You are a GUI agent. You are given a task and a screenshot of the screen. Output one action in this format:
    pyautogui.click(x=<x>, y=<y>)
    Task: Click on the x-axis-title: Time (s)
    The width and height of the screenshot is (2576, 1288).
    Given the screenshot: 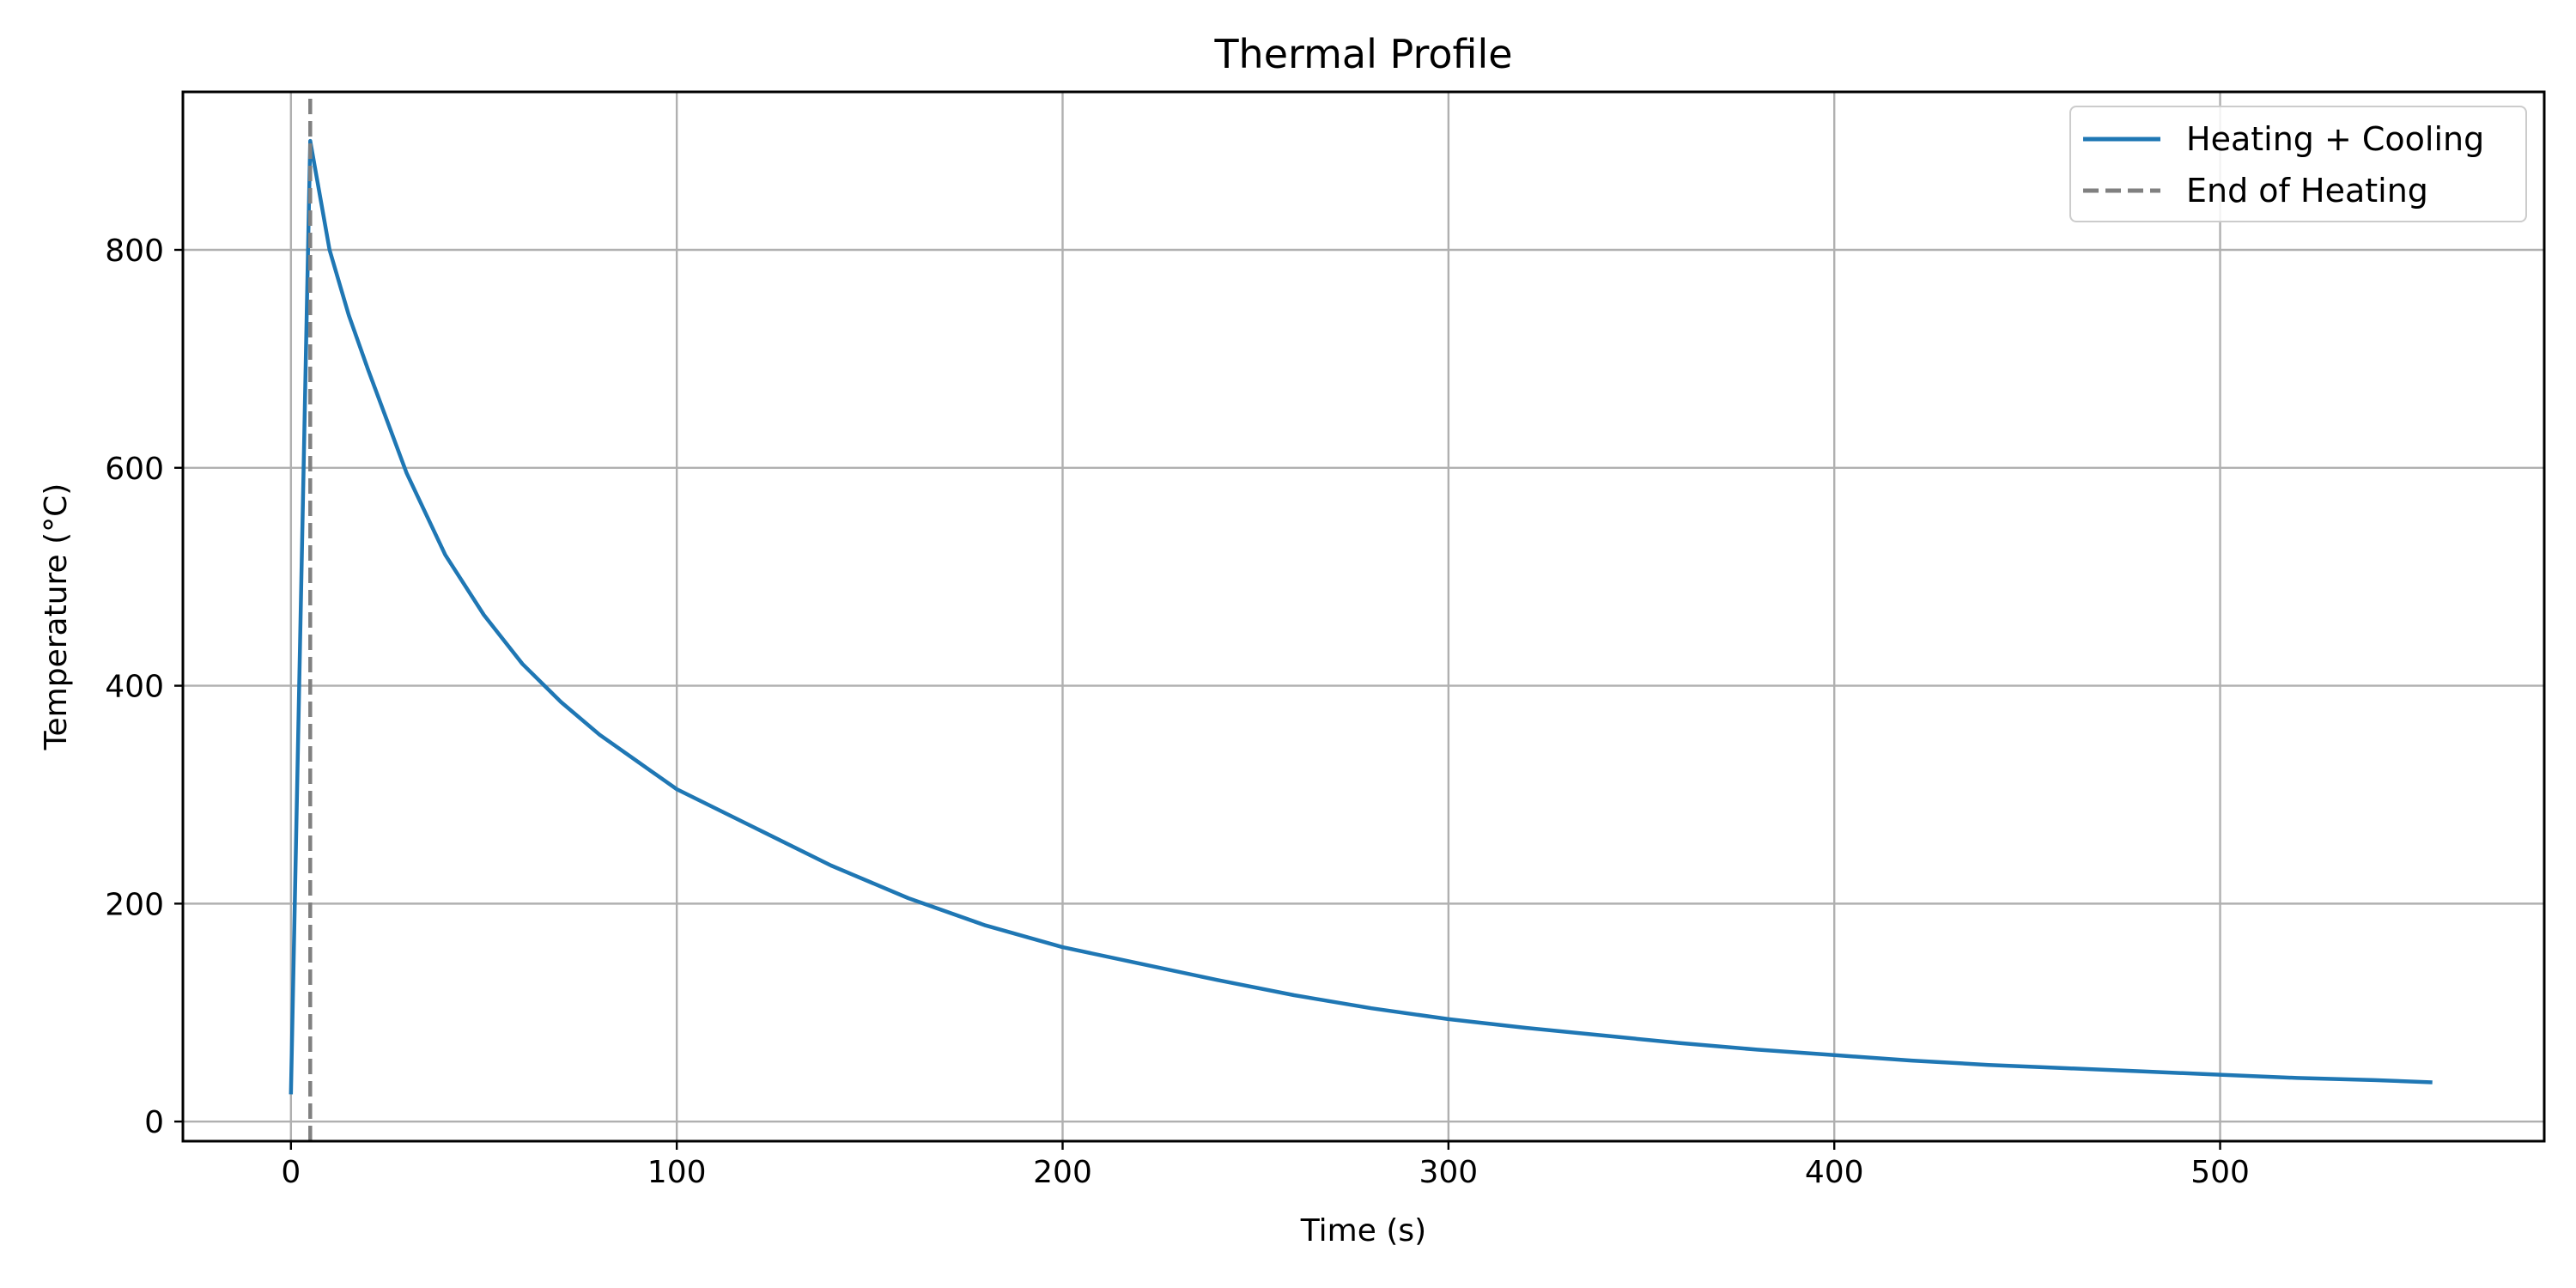 What is the action you would take?
    pyautogui.click(x=1363, y=1231)
    